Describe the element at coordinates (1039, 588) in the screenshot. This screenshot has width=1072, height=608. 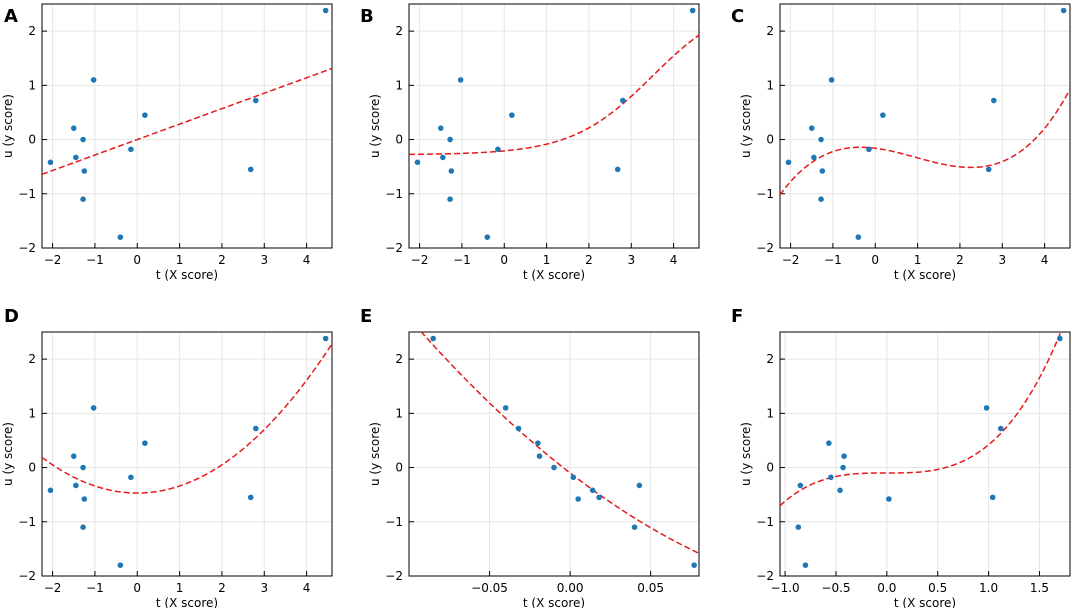
I see `x-tick-label: 1.5` at that location.